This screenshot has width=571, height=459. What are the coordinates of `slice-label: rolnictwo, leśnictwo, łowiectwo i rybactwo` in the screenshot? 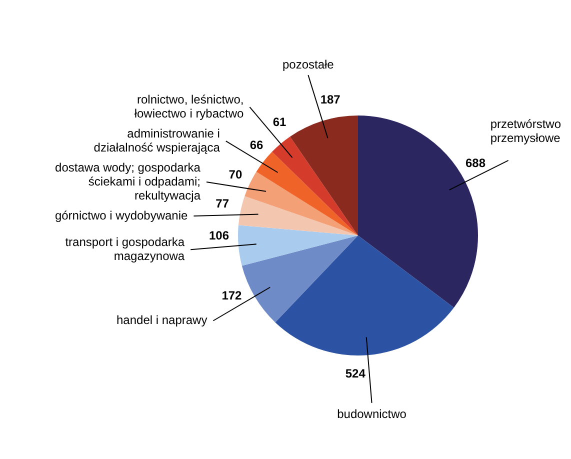 It's located at (189, 106).